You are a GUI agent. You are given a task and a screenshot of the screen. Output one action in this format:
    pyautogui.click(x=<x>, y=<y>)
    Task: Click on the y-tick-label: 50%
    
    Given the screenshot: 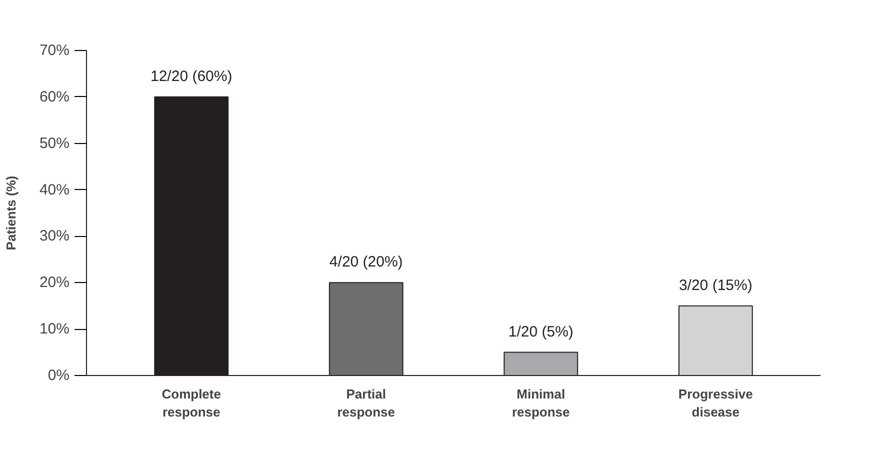 What is the action you would take?
    pyautogui.click(x=54, y=143)
    